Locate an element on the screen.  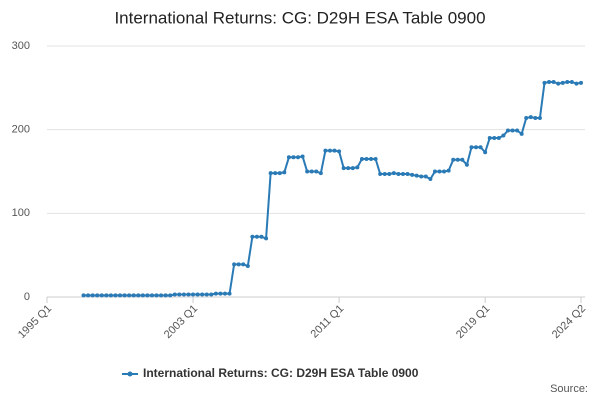
legend-marker is located at coordinates (130, 374).